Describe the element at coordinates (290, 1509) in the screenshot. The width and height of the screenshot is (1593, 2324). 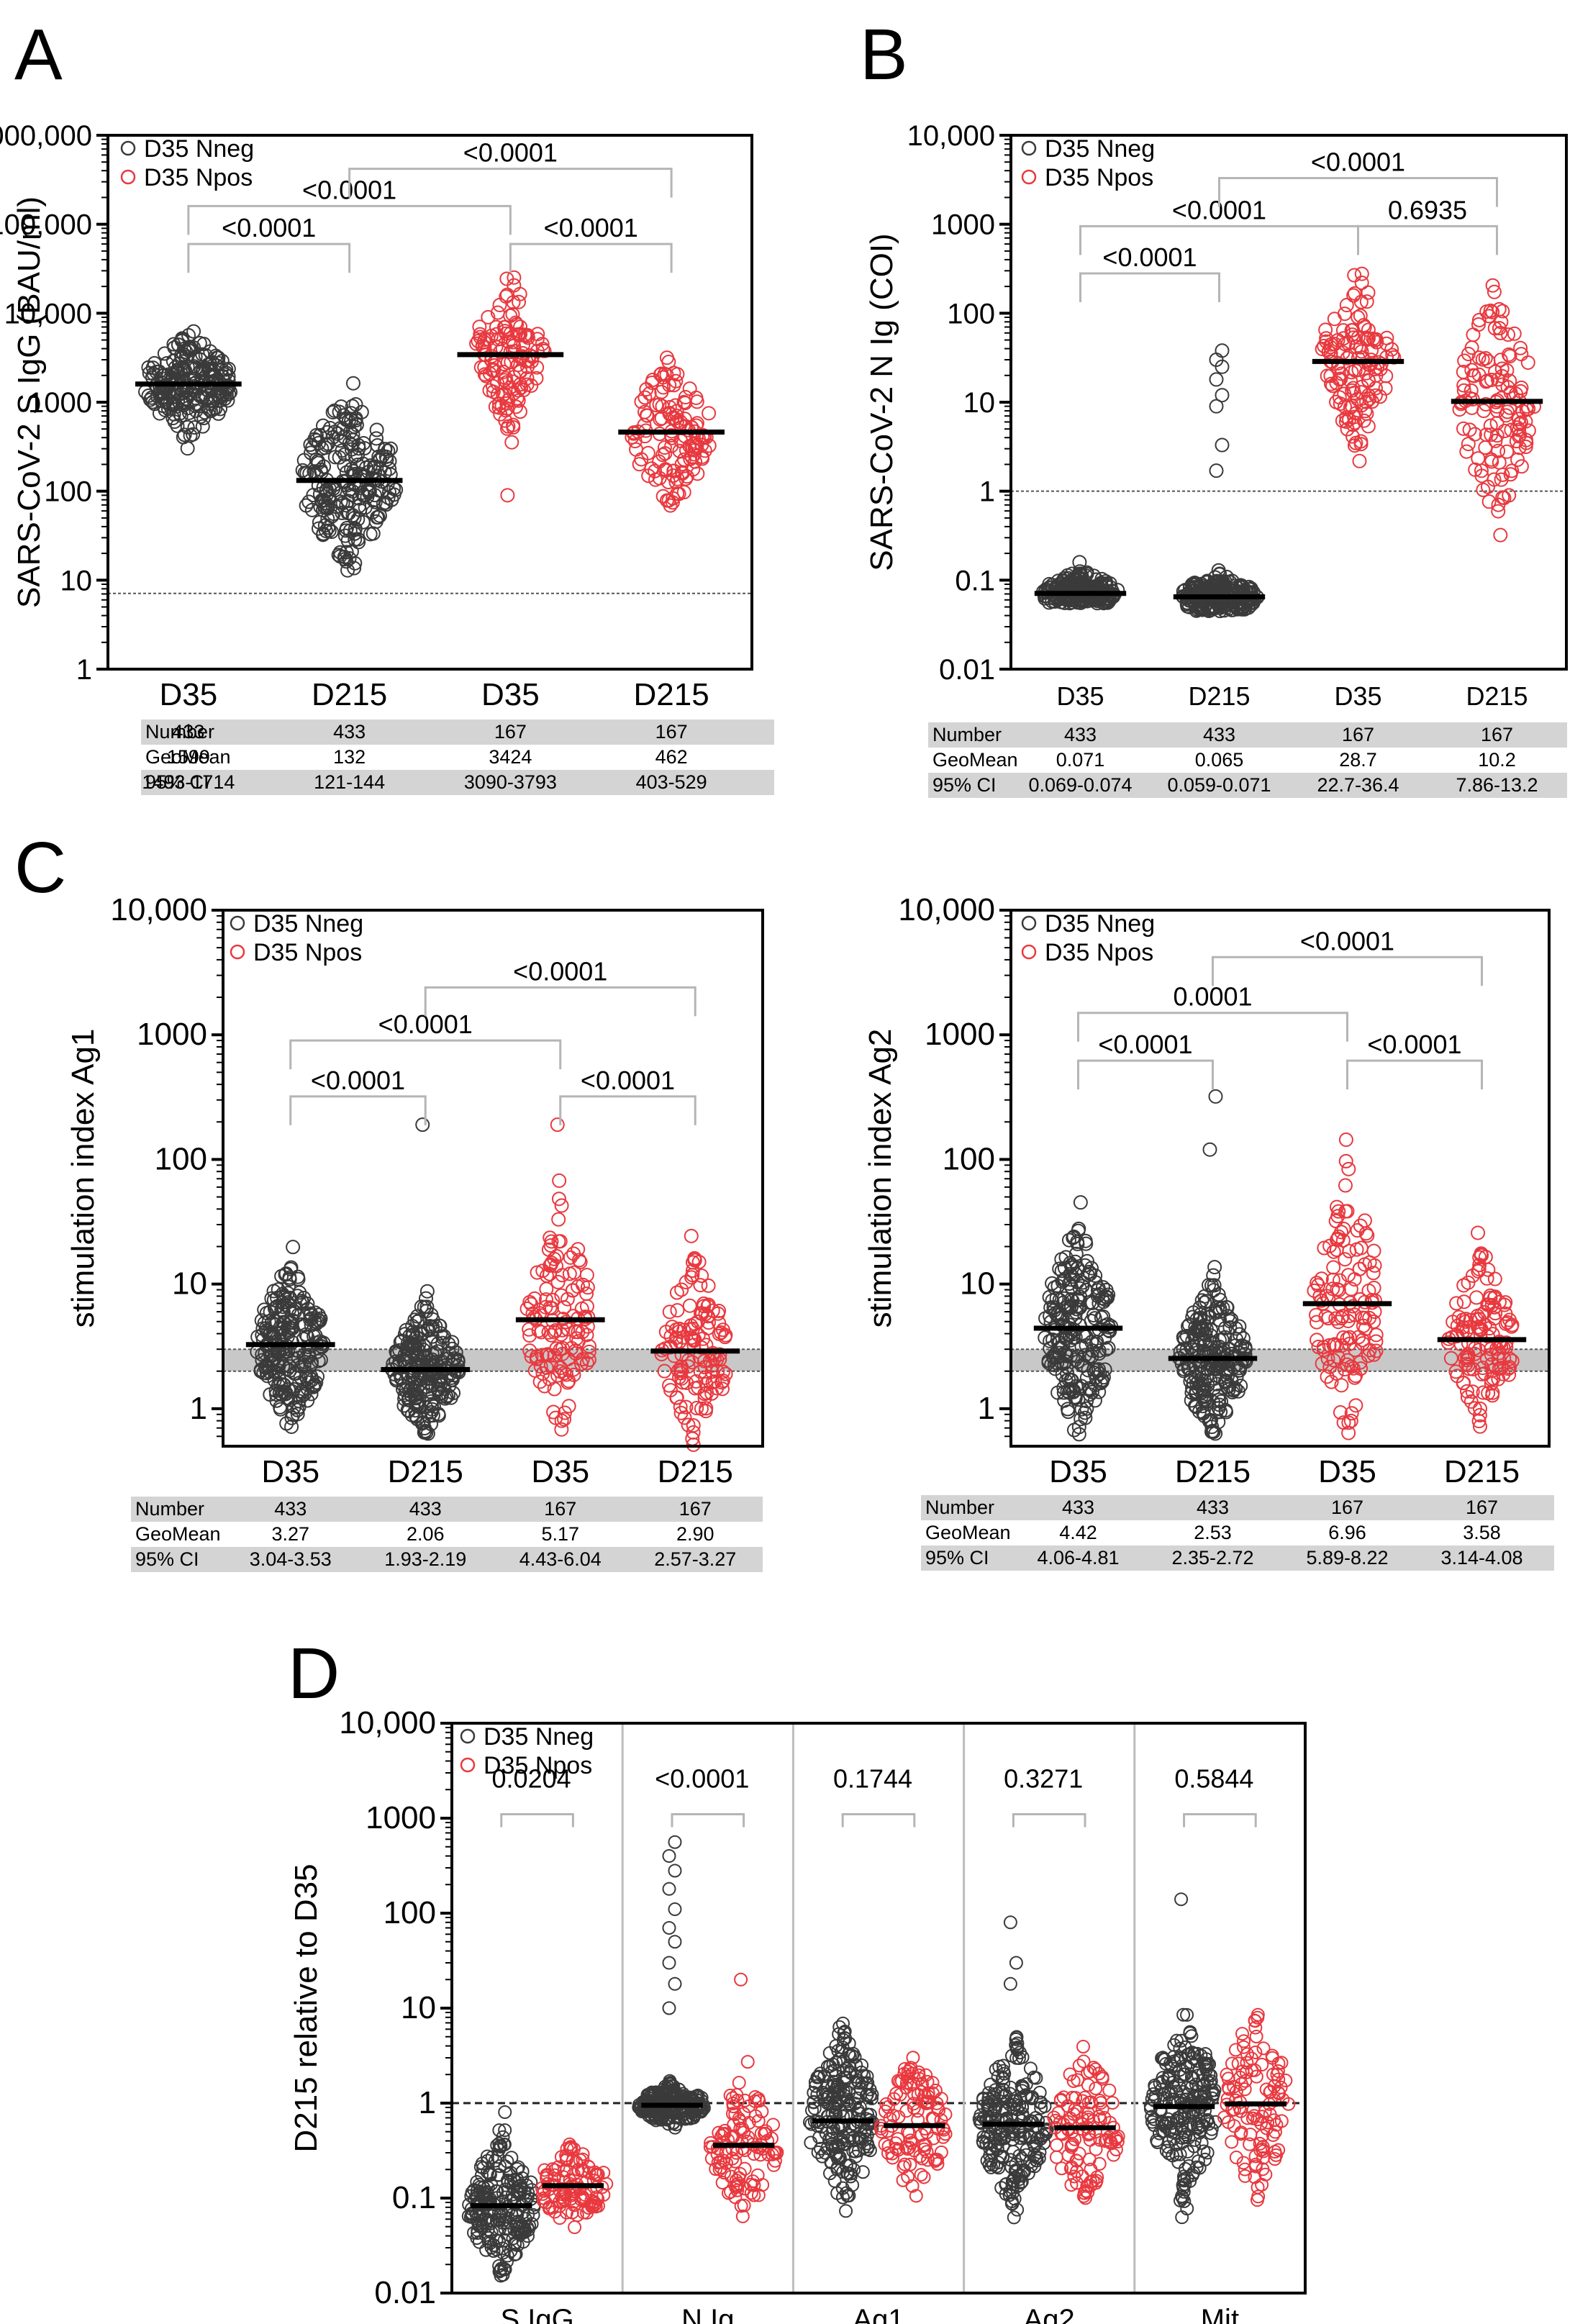
I see `table-cell: 433` at that location.